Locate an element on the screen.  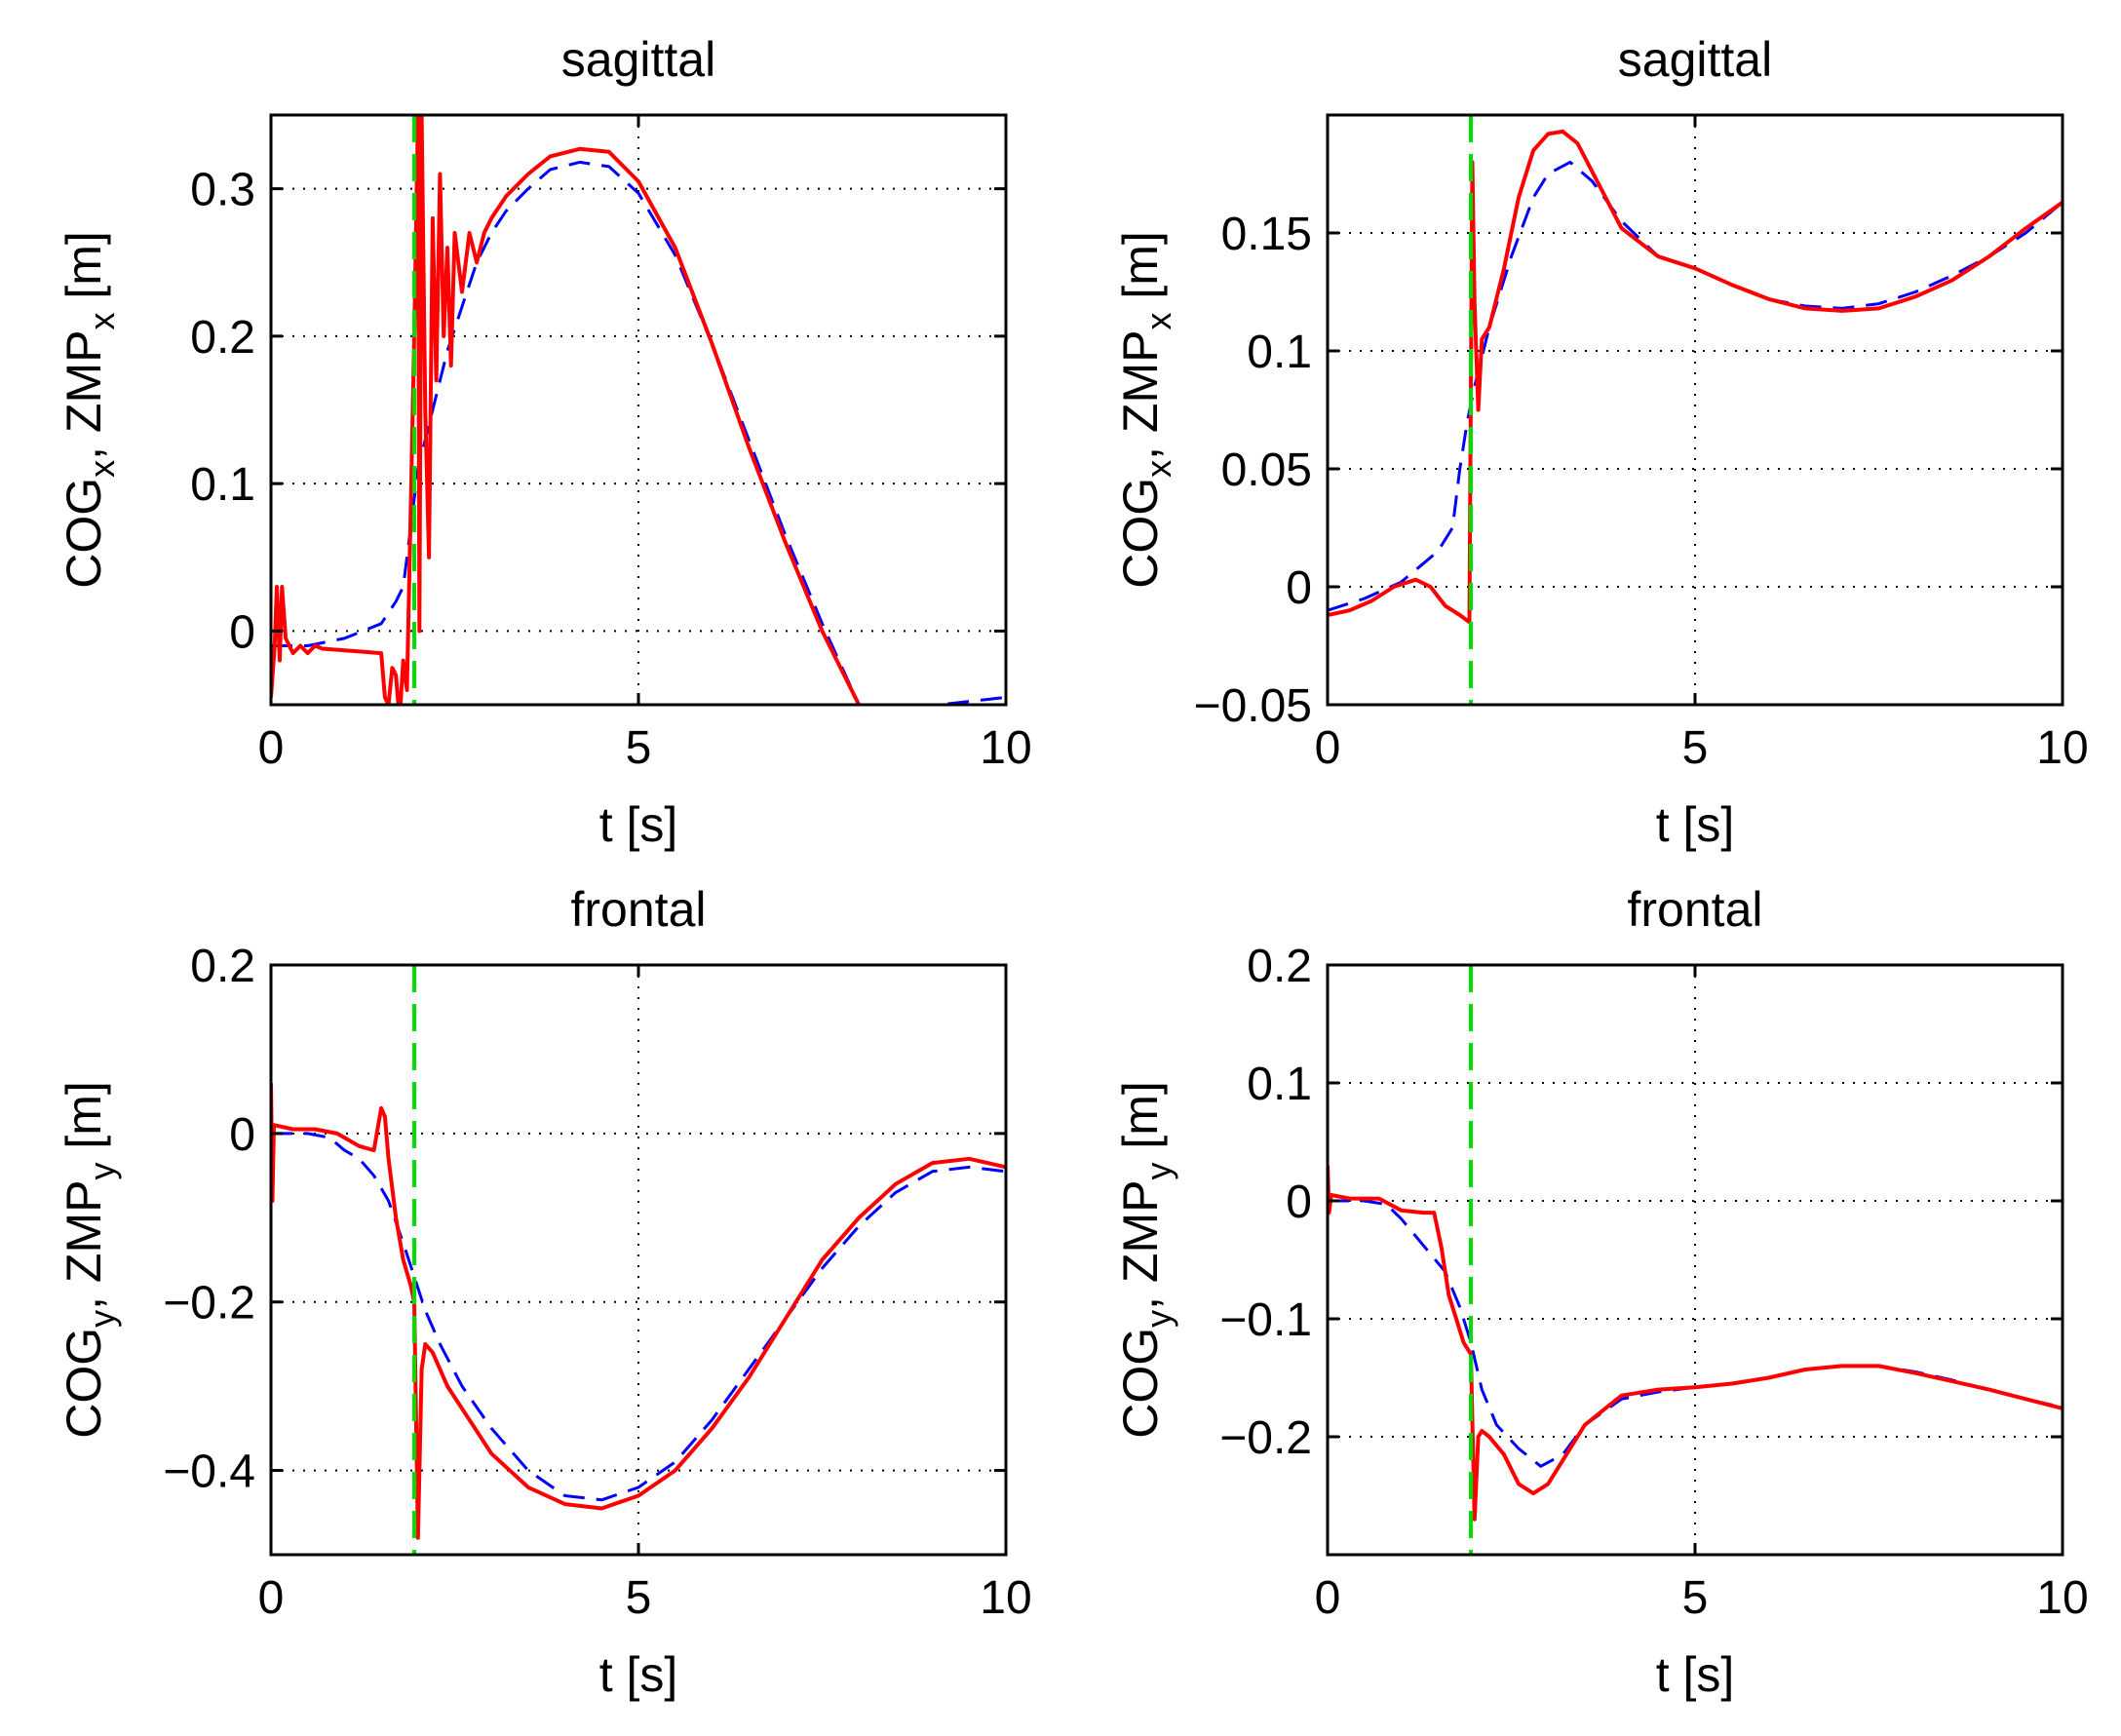
y-tick-label: −0.4 is located at coordinates (209, 1472).